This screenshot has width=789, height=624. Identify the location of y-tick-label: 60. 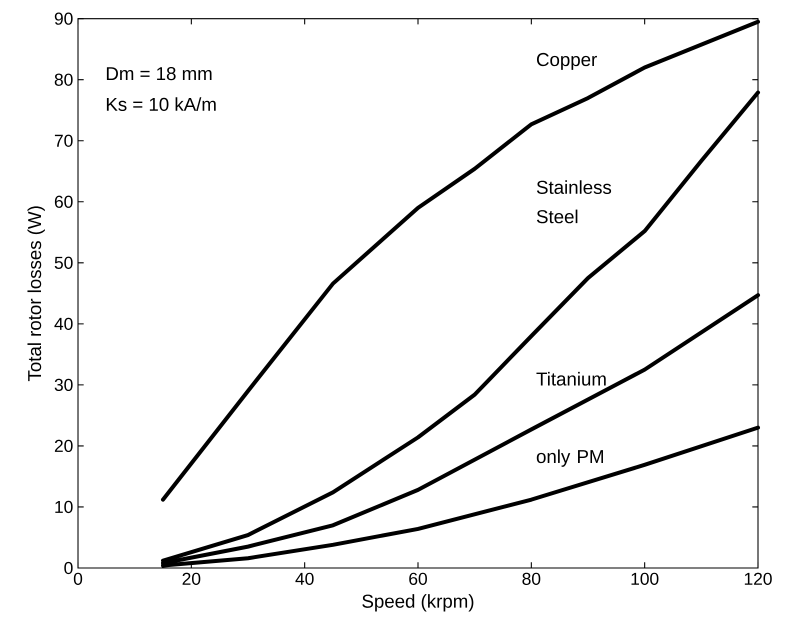
(63, 202).